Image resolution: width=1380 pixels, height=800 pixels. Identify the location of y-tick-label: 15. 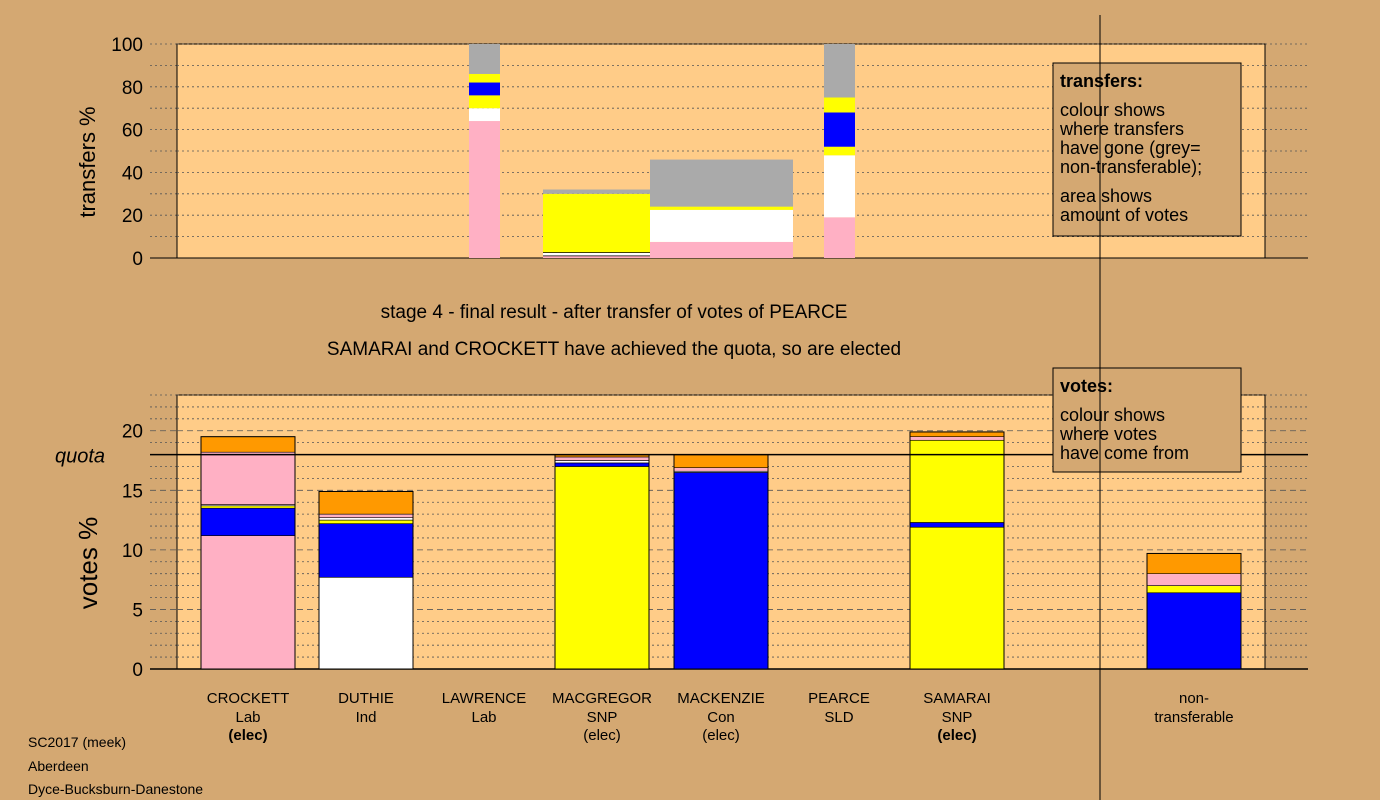
(132, 491).